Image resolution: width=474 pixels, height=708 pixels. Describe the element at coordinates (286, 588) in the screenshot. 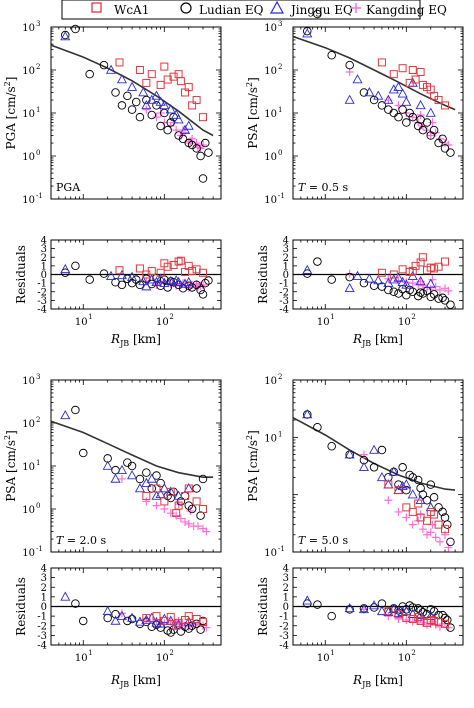

I see `residual-tick-label: 2` at that location.